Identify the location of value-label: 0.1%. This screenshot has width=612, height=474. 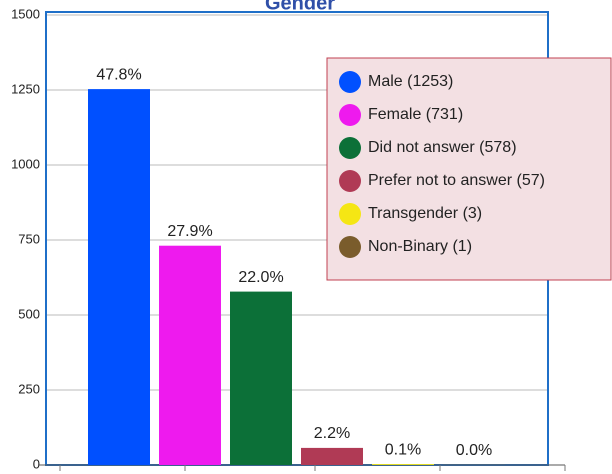
(403, 449).